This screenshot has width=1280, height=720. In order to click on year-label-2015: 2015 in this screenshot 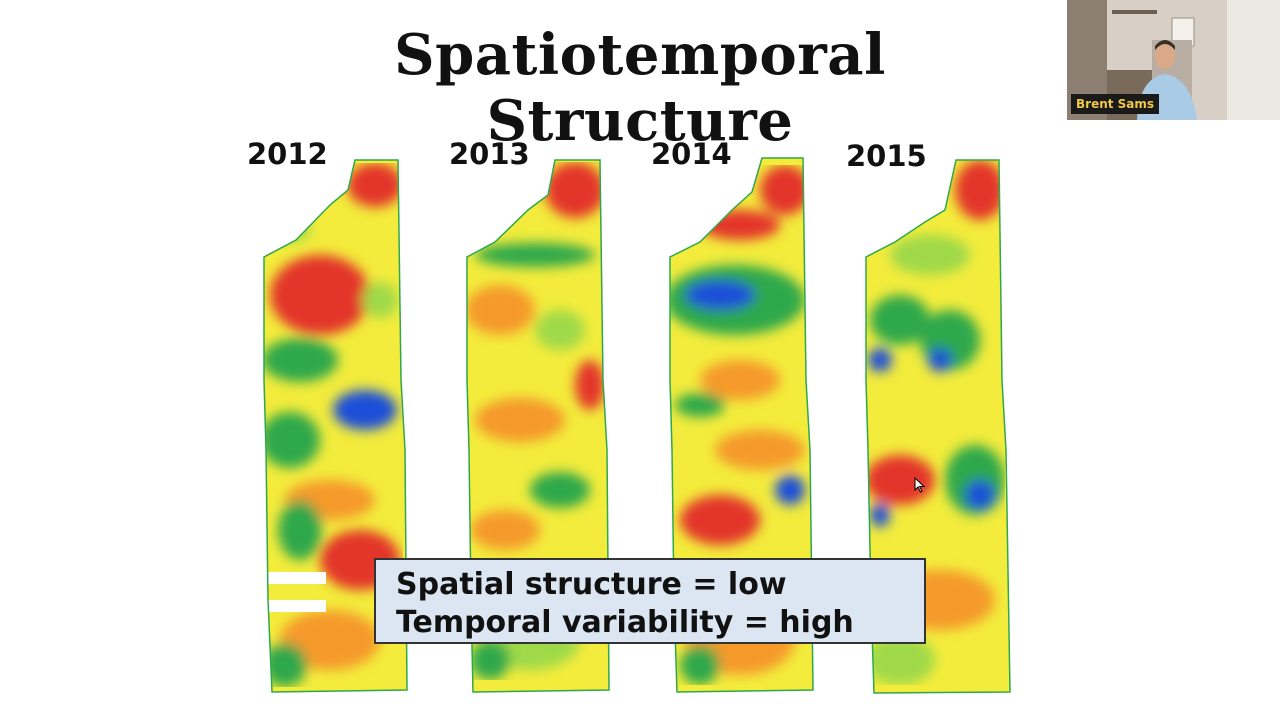, I will do `click(886, 156)`.